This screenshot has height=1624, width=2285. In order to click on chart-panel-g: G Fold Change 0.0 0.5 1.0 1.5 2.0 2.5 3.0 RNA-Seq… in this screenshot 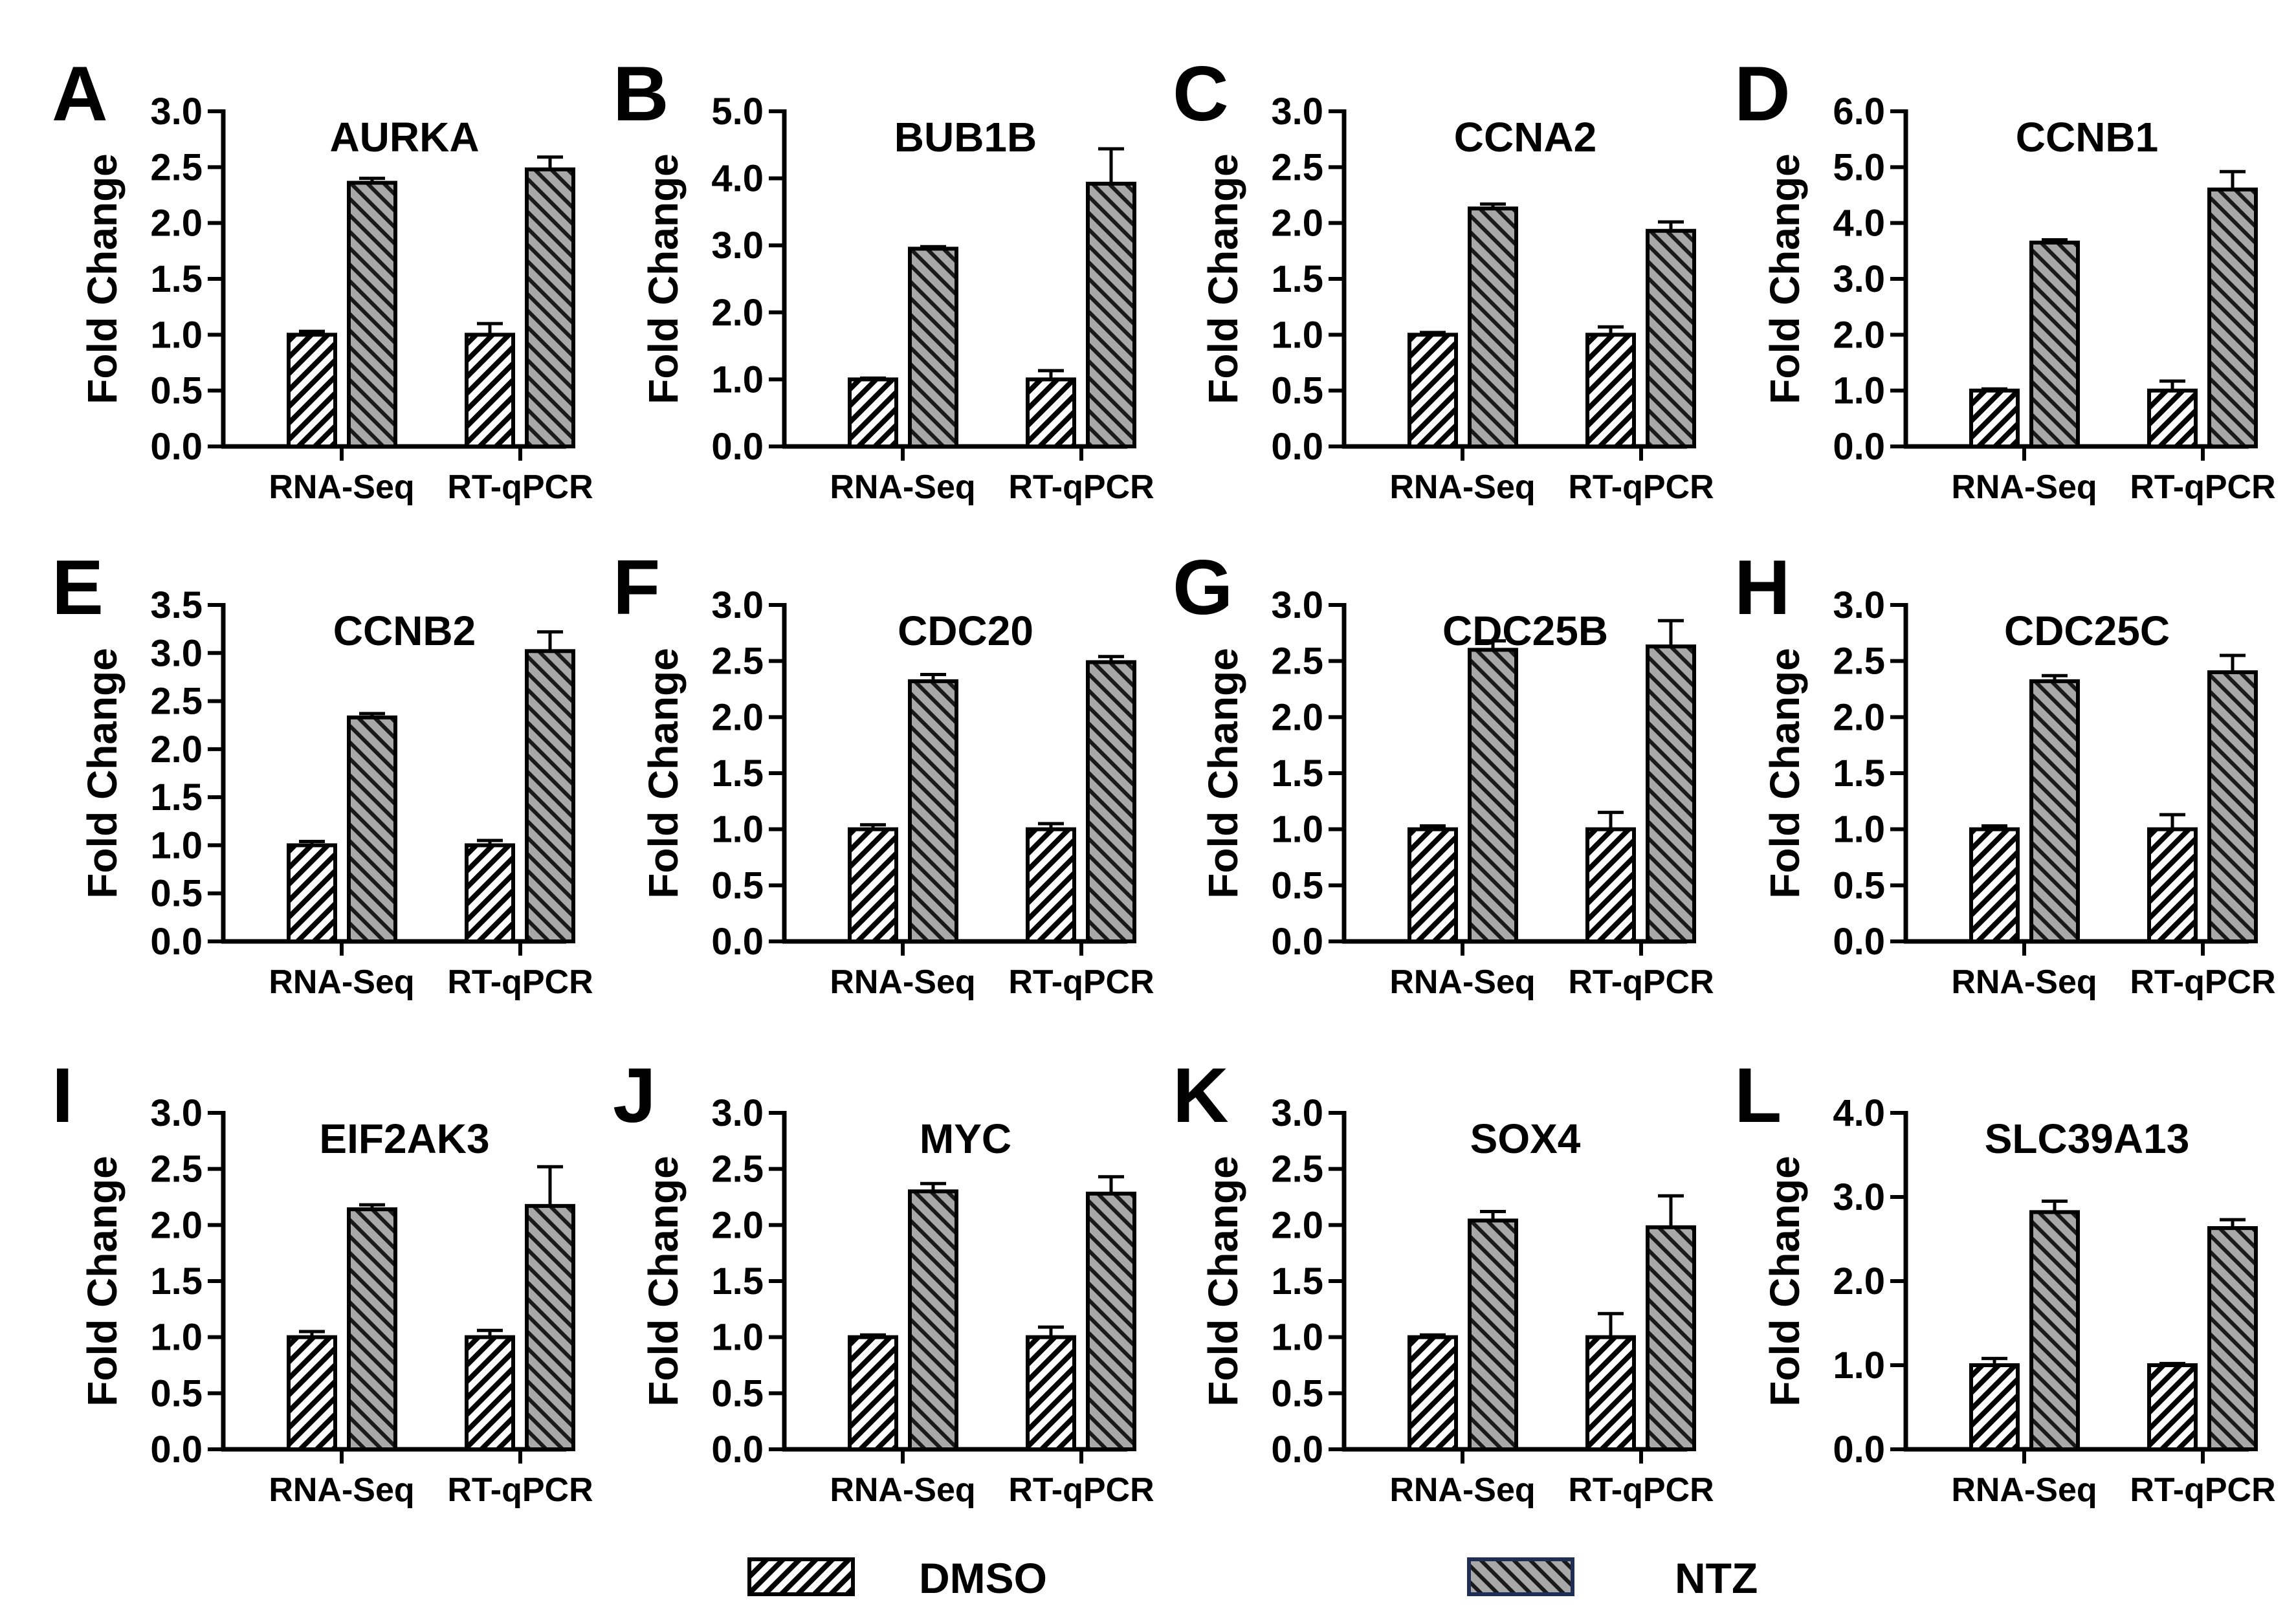, I will do `click(1444, 773)`.